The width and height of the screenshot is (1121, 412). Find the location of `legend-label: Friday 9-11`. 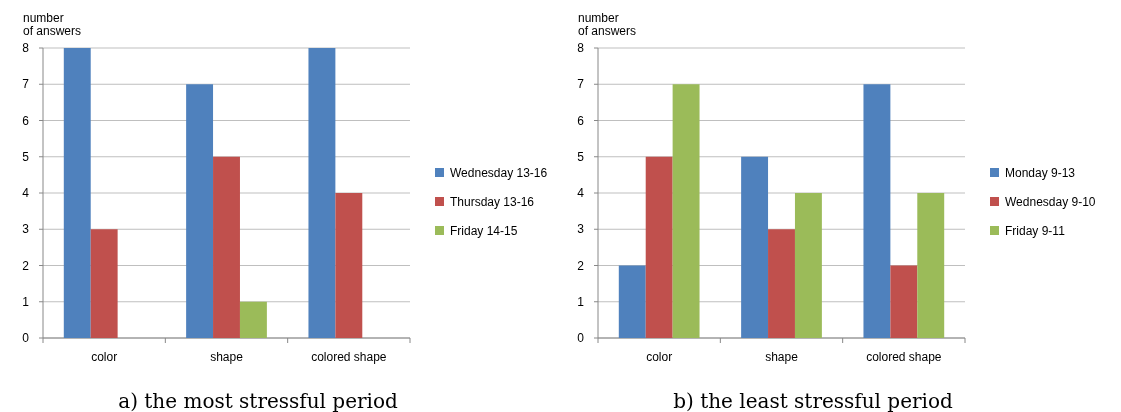

legend-label: Friday 9-11 is located at coordinates (1035, 231).